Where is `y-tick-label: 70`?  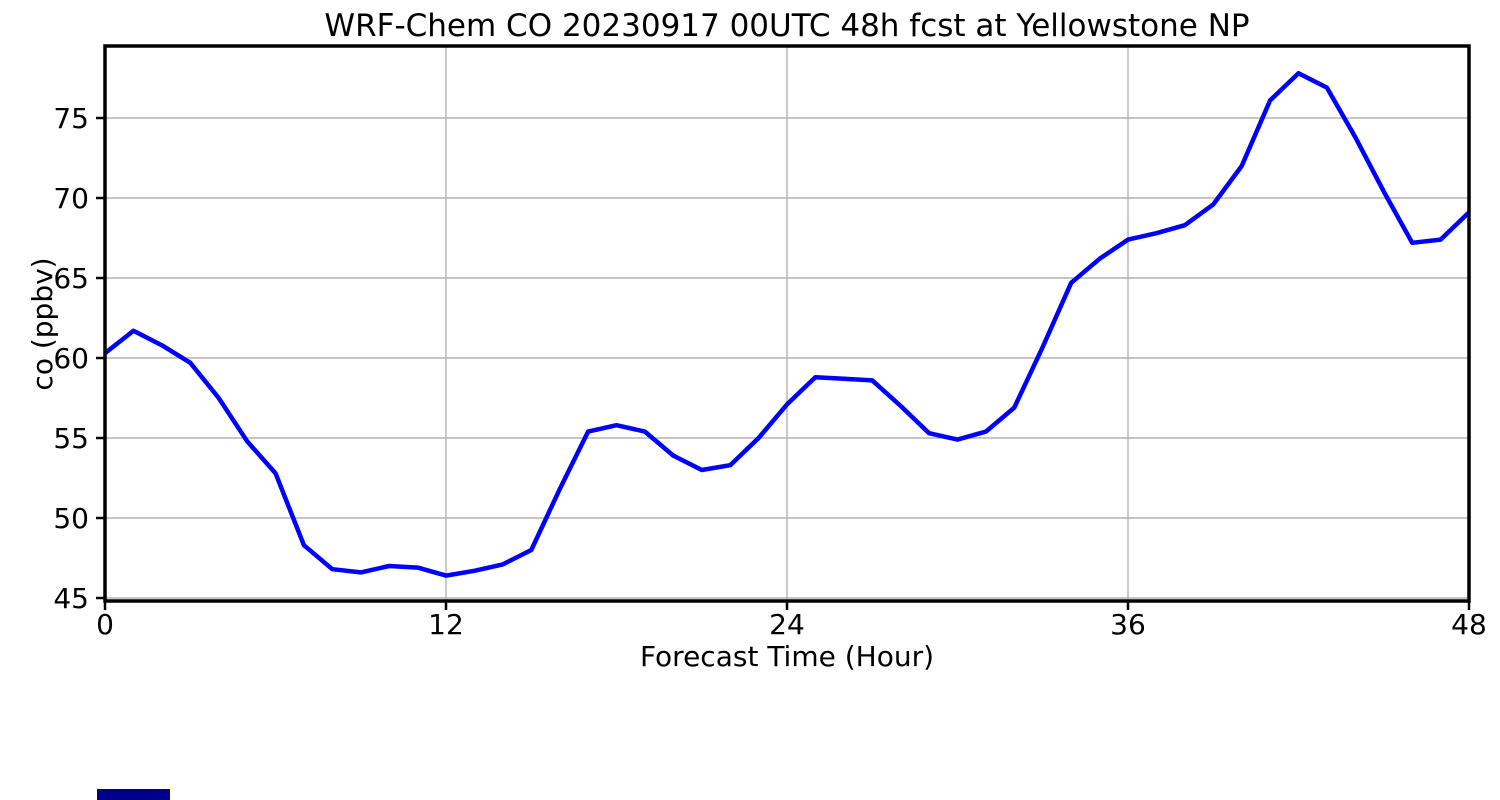 y-tick-label: 70 is located at coordinates (71, 198).